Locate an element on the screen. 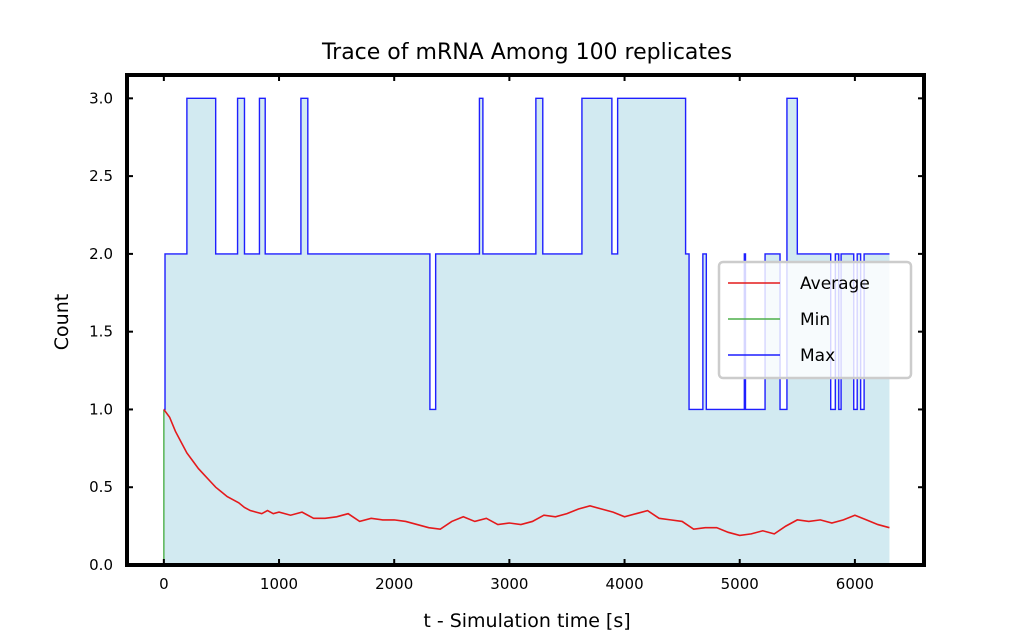 This screenshot has width=1027, height=635. y-tick-label: 1.5 is located at coordinates (101, 332).